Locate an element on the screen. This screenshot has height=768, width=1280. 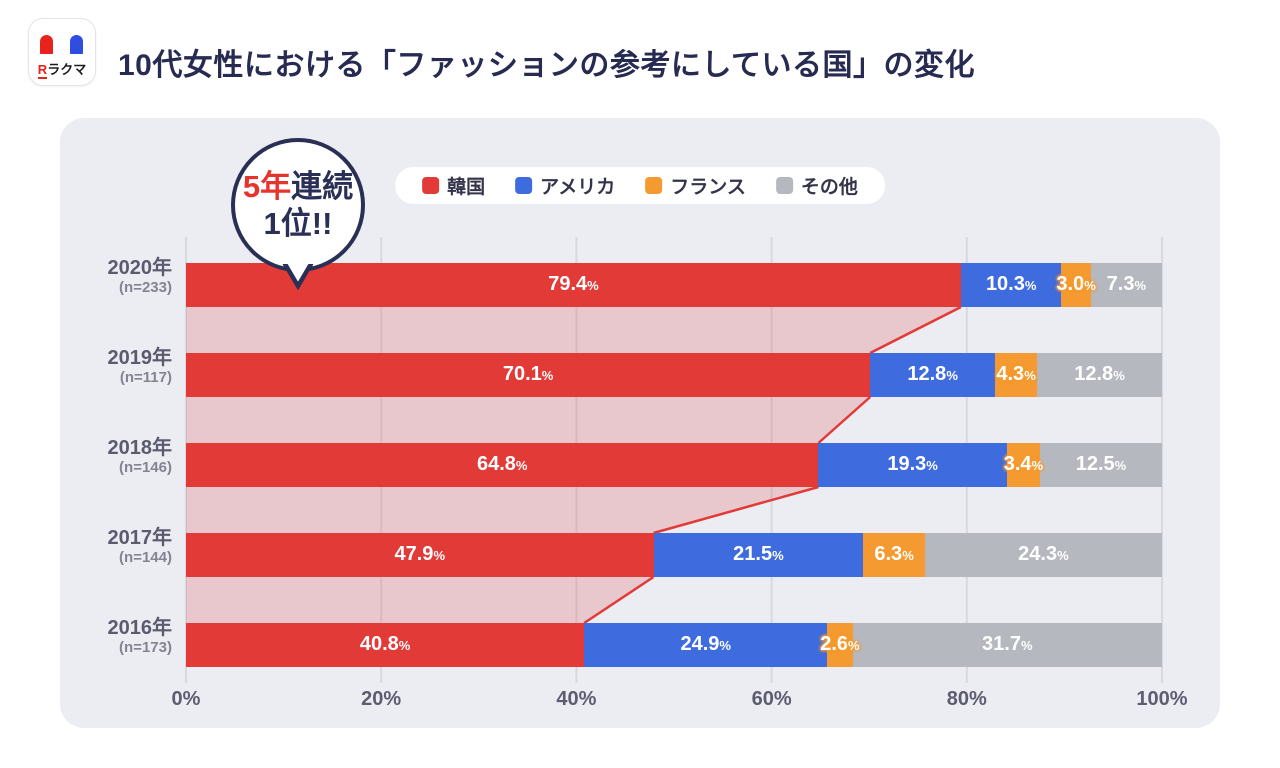
sample-size-label: (n=146) is located at coordinates (145, 467).